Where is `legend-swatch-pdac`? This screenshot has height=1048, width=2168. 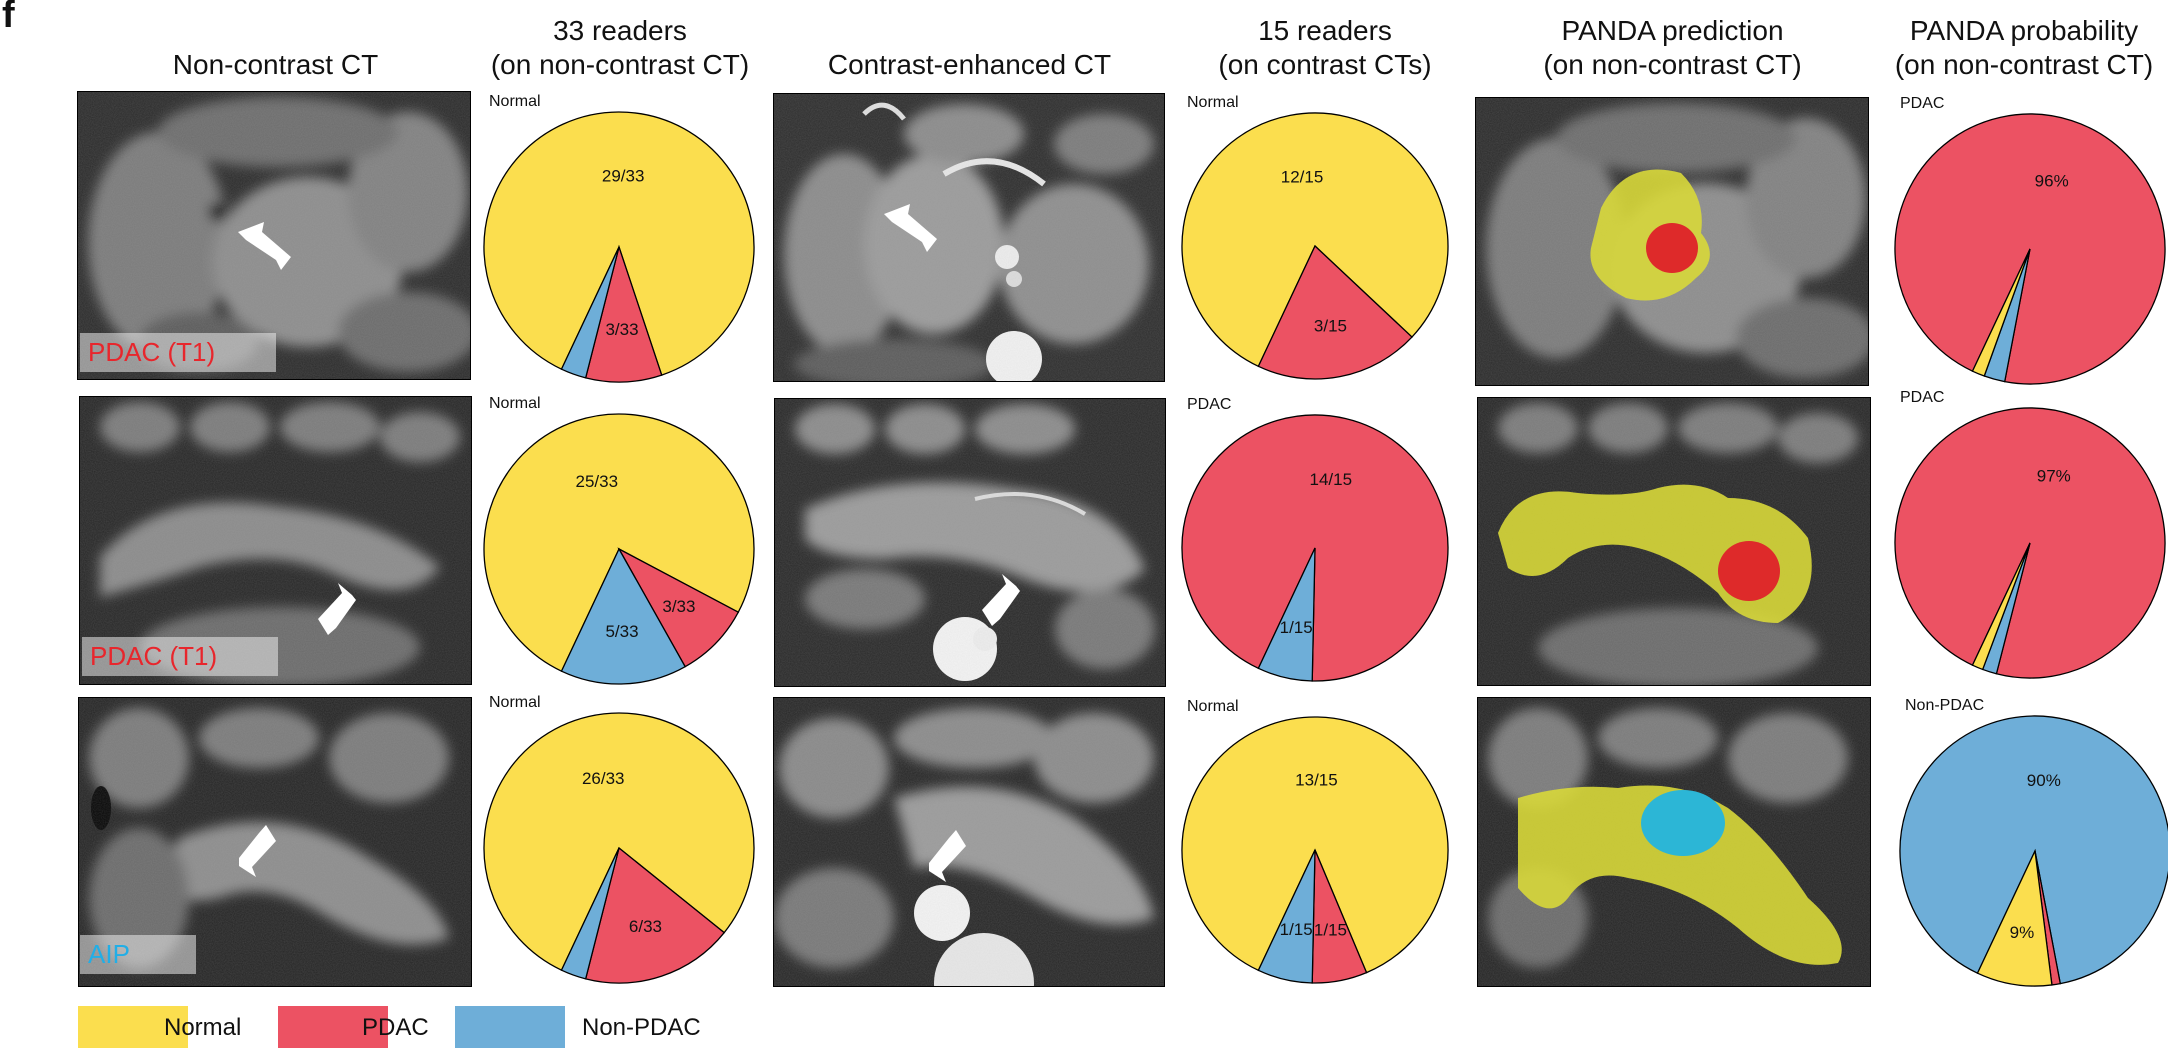 legend-swatch-pdac is located at coordinates (333, 1027).